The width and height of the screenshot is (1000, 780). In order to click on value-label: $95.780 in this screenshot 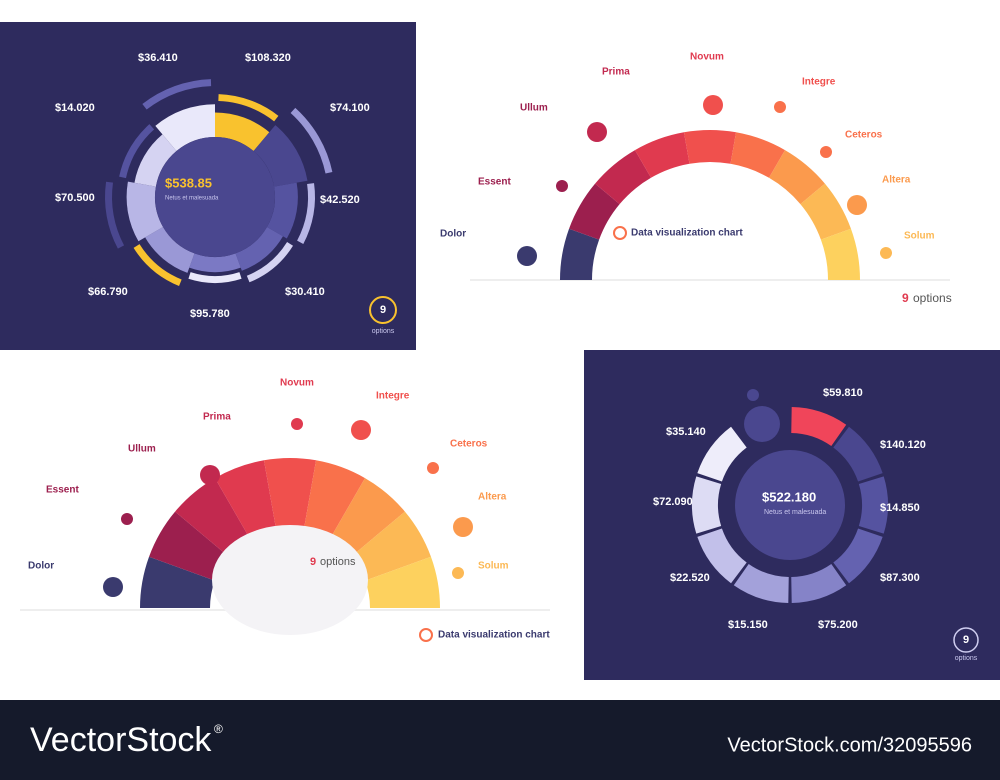, I will do `click(210, 314)`.